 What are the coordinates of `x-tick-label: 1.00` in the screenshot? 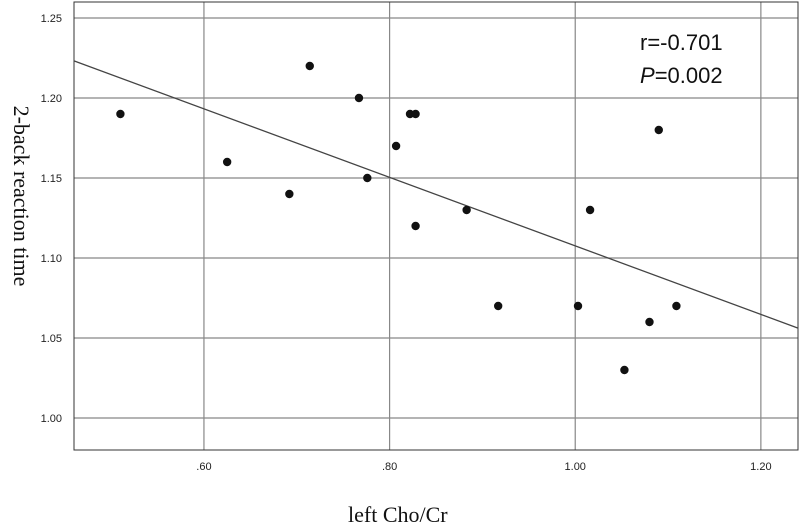 It's located at (575, 467).